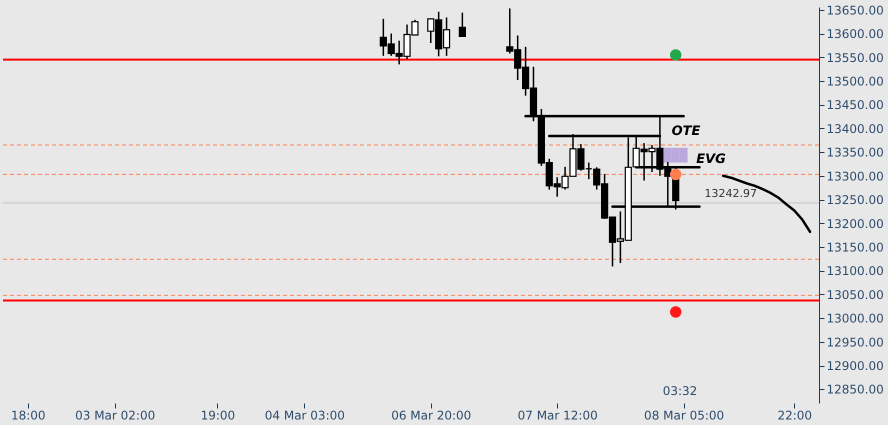  I want to click on y-tick-label: 13450.00, so click(855, 105).